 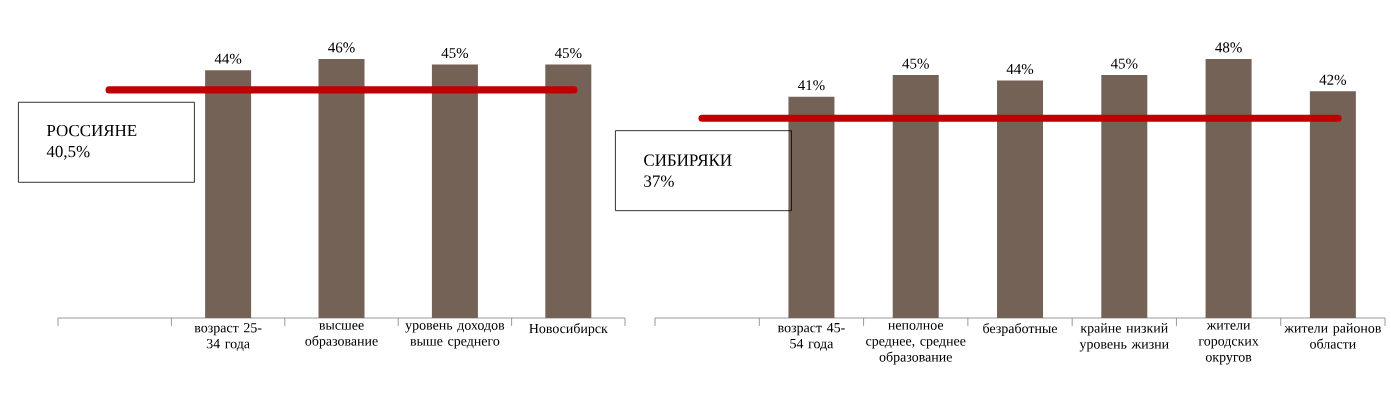 I want to click on x-tick-label: крайне низкий уровень жизни, so click(x=1124, y=337).